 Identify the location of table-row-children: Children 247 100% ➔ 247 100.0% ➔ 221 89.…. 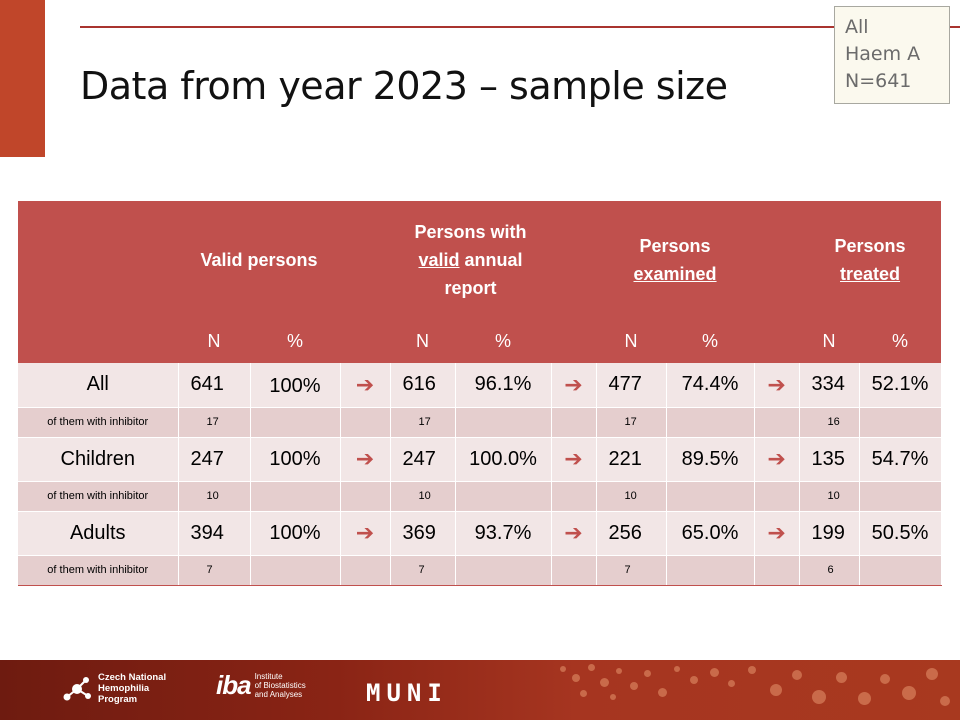
(480, 459).